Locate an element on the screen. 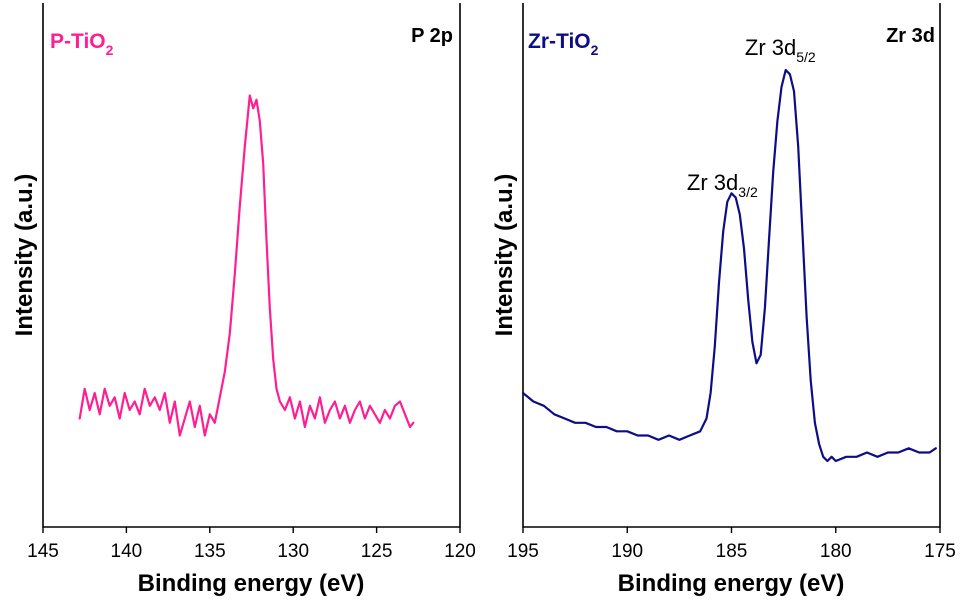  panel-2-peak-label-1-sub: 3/2 is located at coordinates (748, 192).